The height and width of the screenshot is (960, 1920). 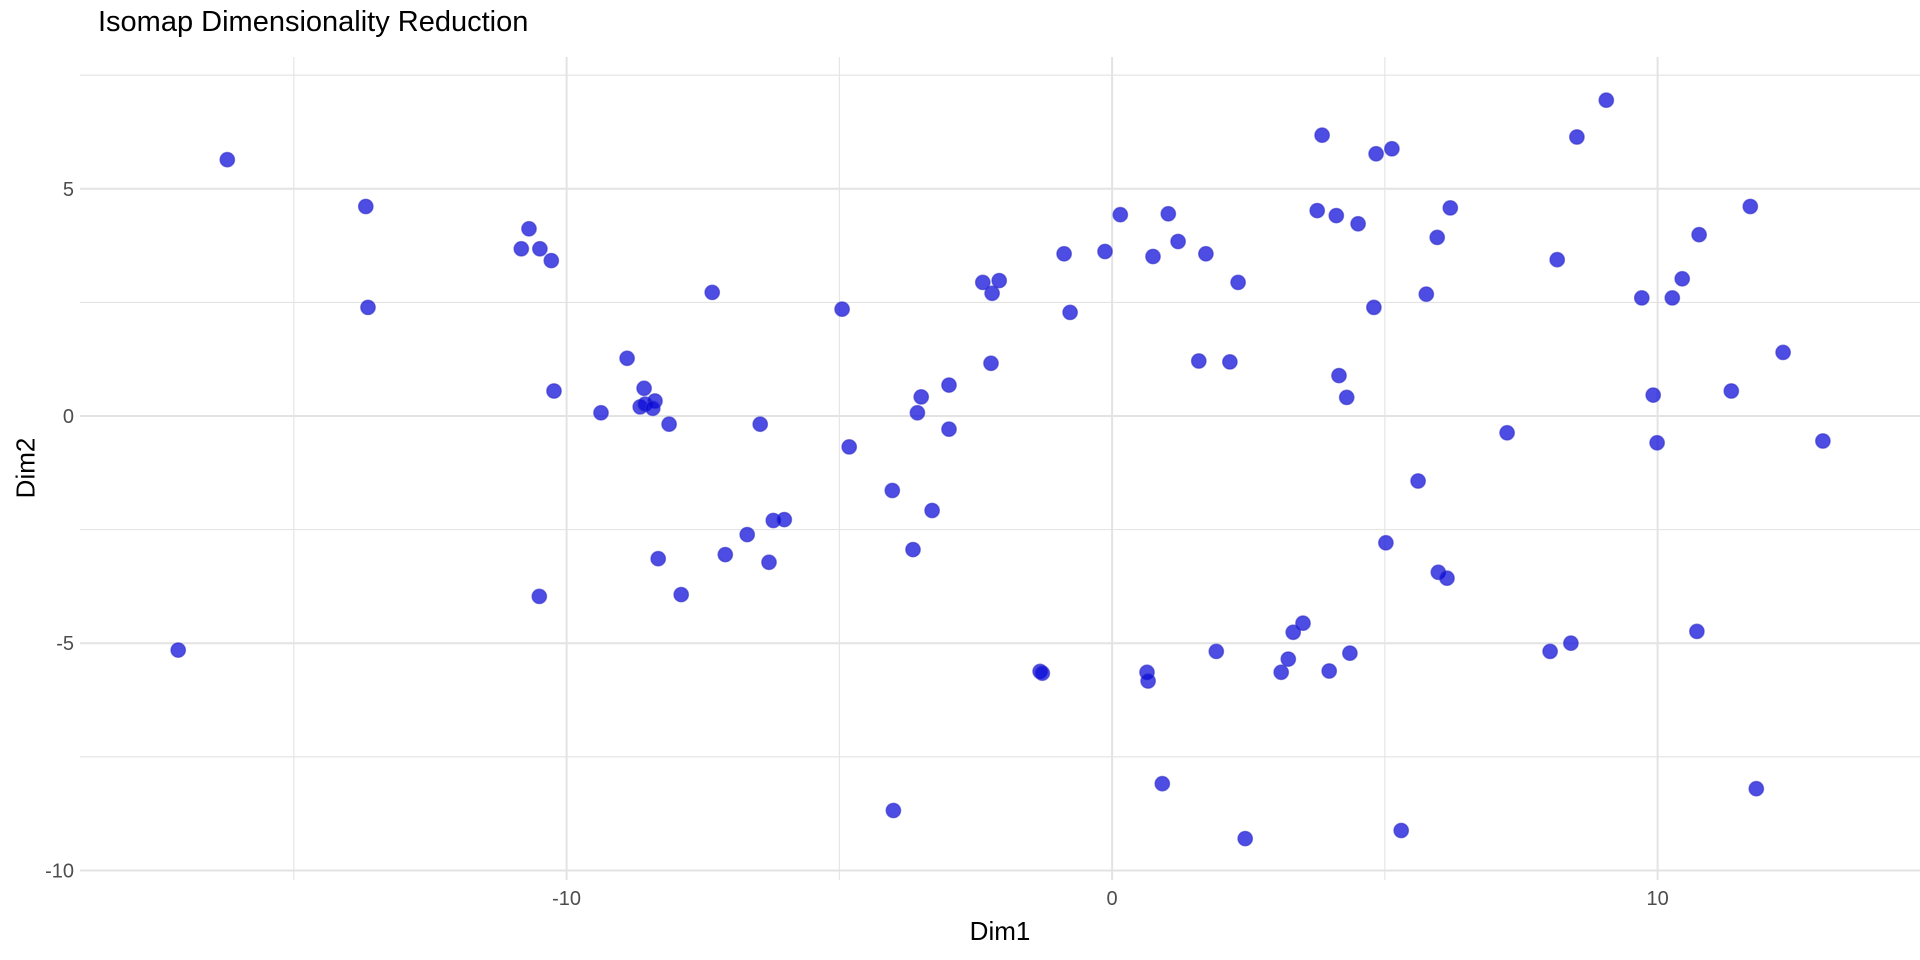 What do you see at coordinates (1657, 899) in the screenshot?
I see `x-tick-label: 10` at bounding box center [1657, 899].